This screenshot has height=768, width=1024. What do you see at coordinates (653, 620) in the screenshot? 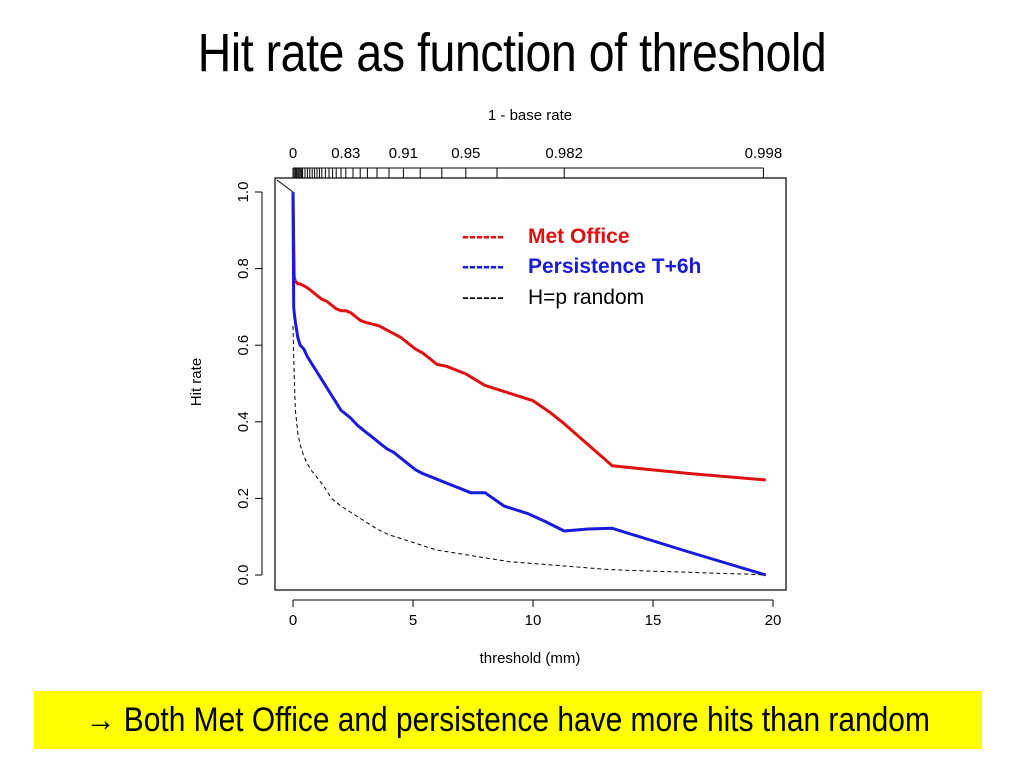
I see `x-tick-label: 15` at bounding box center [653, 620].